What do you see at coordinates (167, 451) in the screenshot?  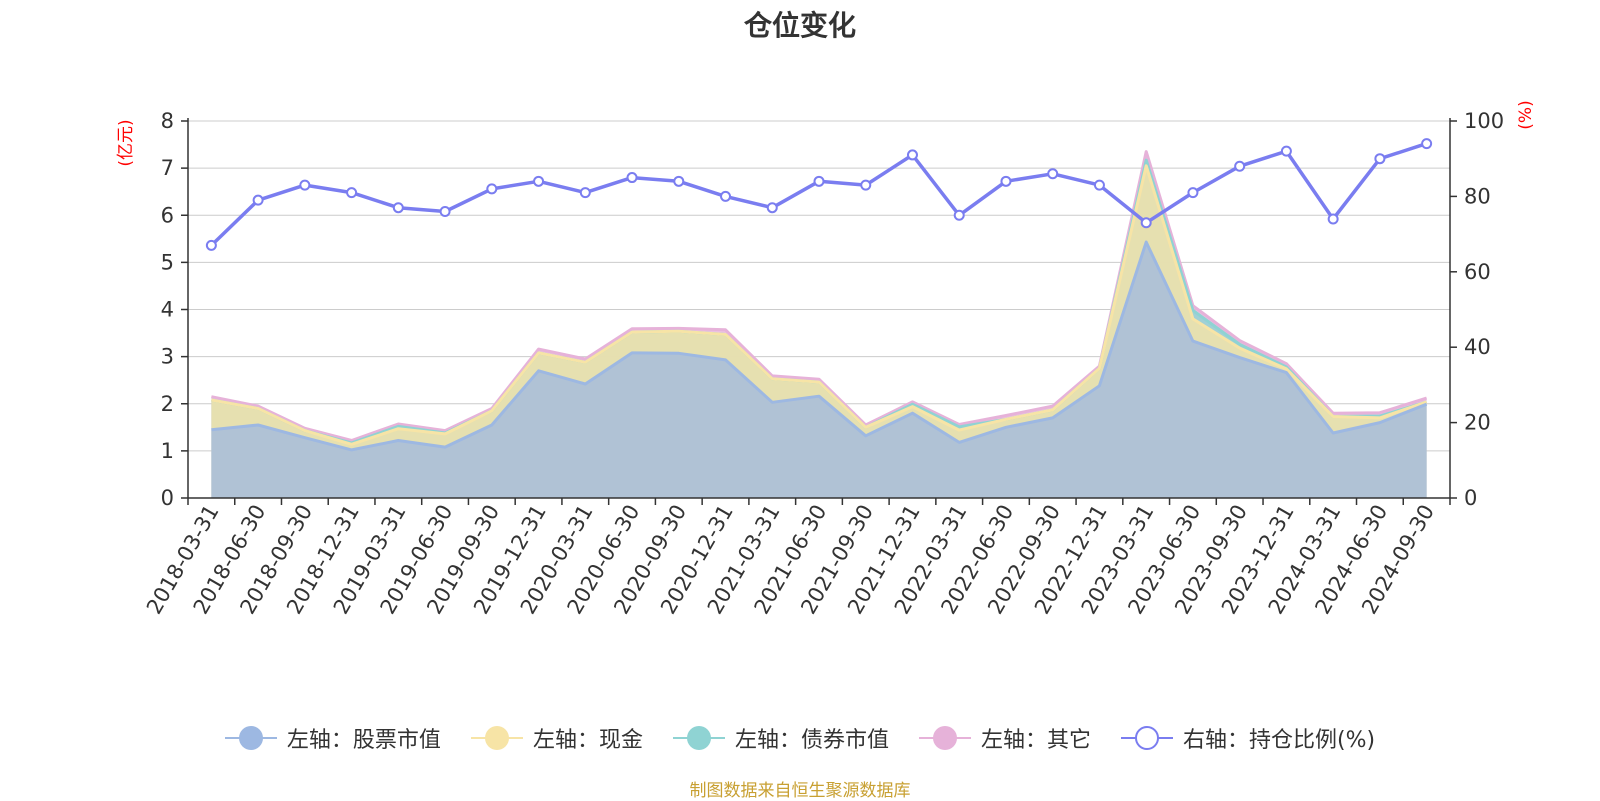 I see `left-tick-label: 1` at bounding box center [167, 451].